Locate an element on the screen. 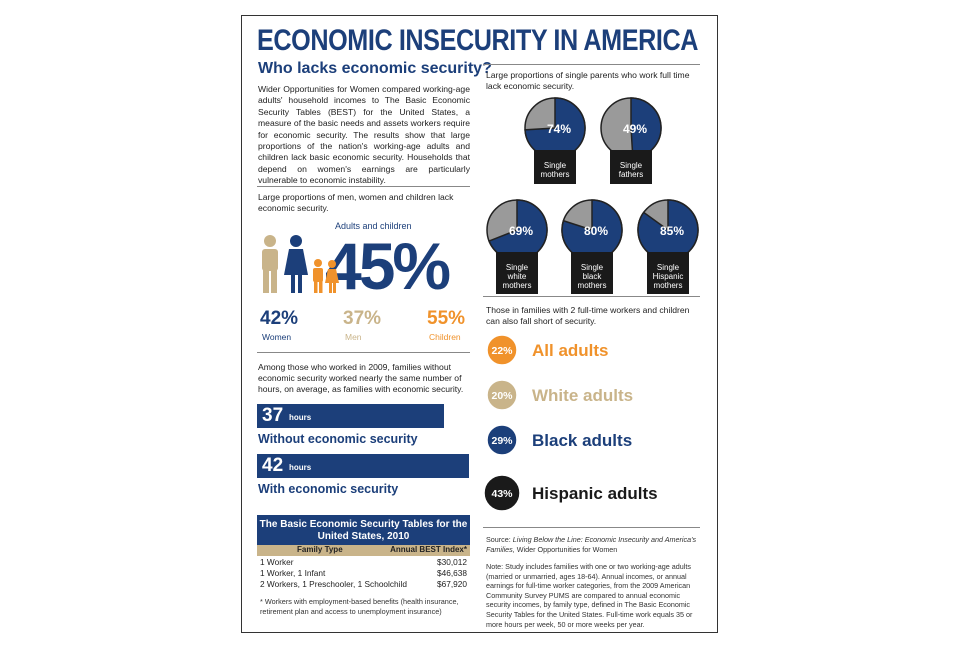 The width and height of the screenshot is (969, 646). pie-value: 74% is located at coordinates (559, 129).